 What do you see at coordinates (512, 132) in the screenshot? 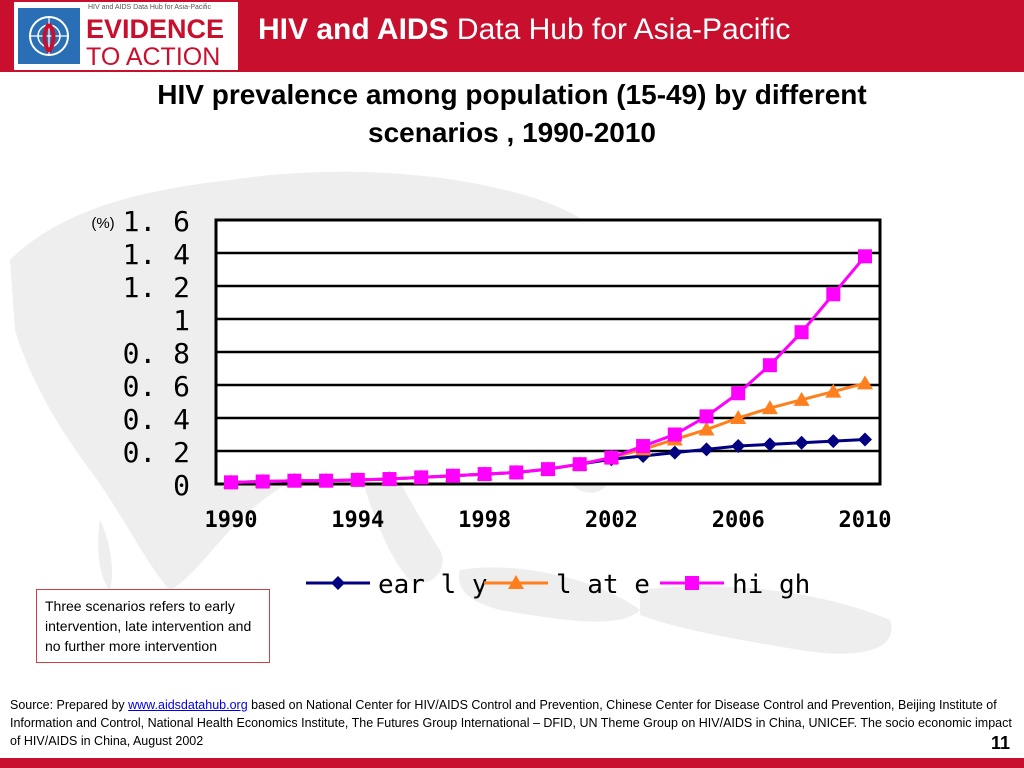
I see `chart-title-line2: scenarios , 1990-2010` at bounding box center [512, 132].